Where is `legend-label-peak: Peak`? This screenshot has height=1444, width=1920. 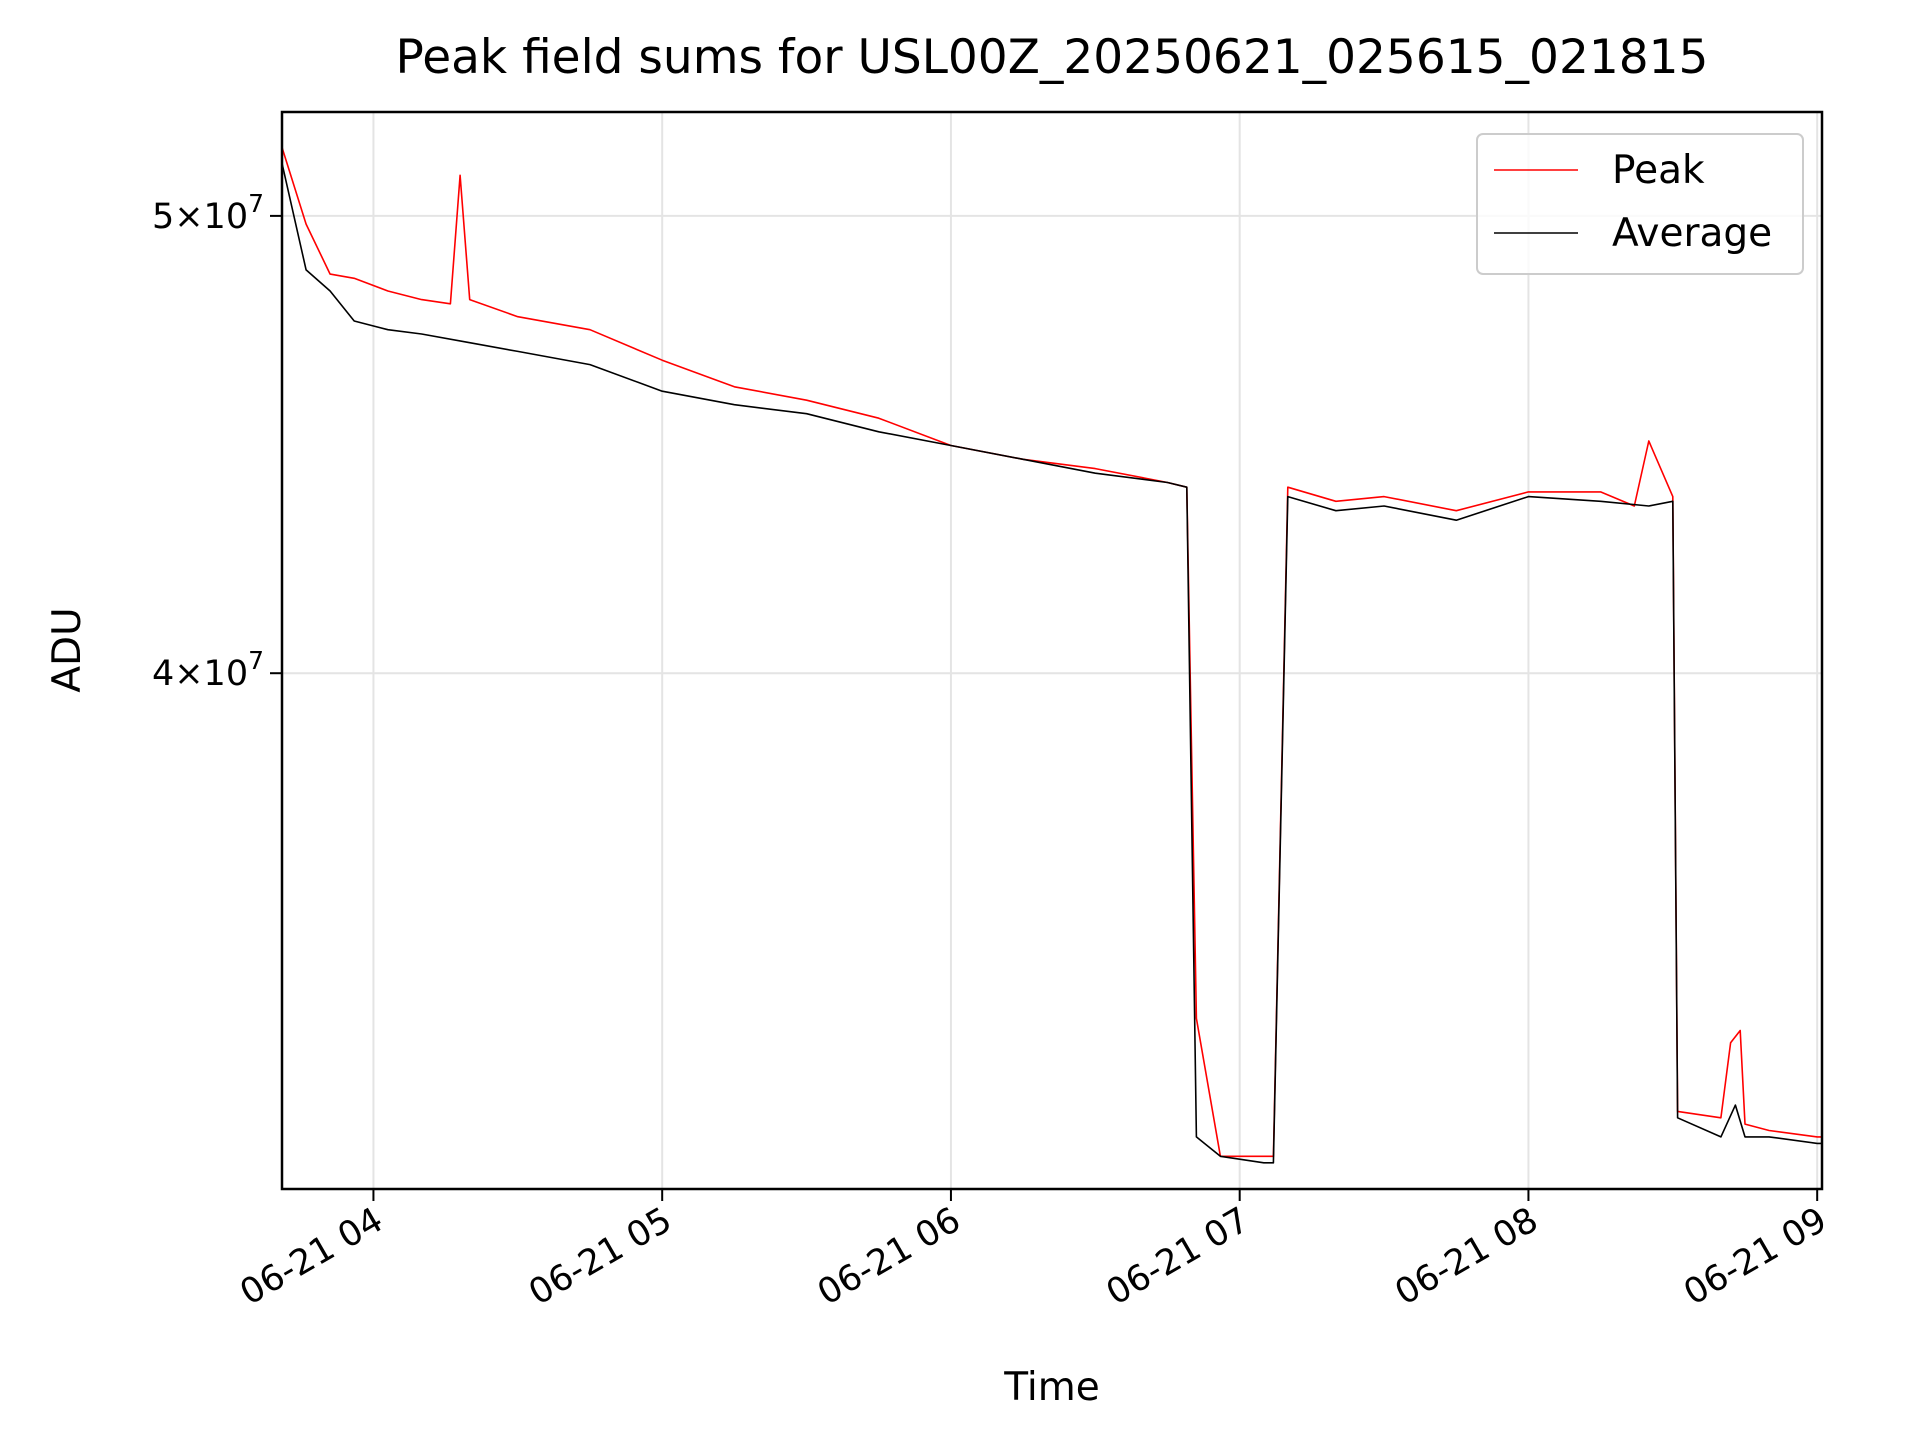 legend-label-peak: Peak is located at coordinates (1658, 170).